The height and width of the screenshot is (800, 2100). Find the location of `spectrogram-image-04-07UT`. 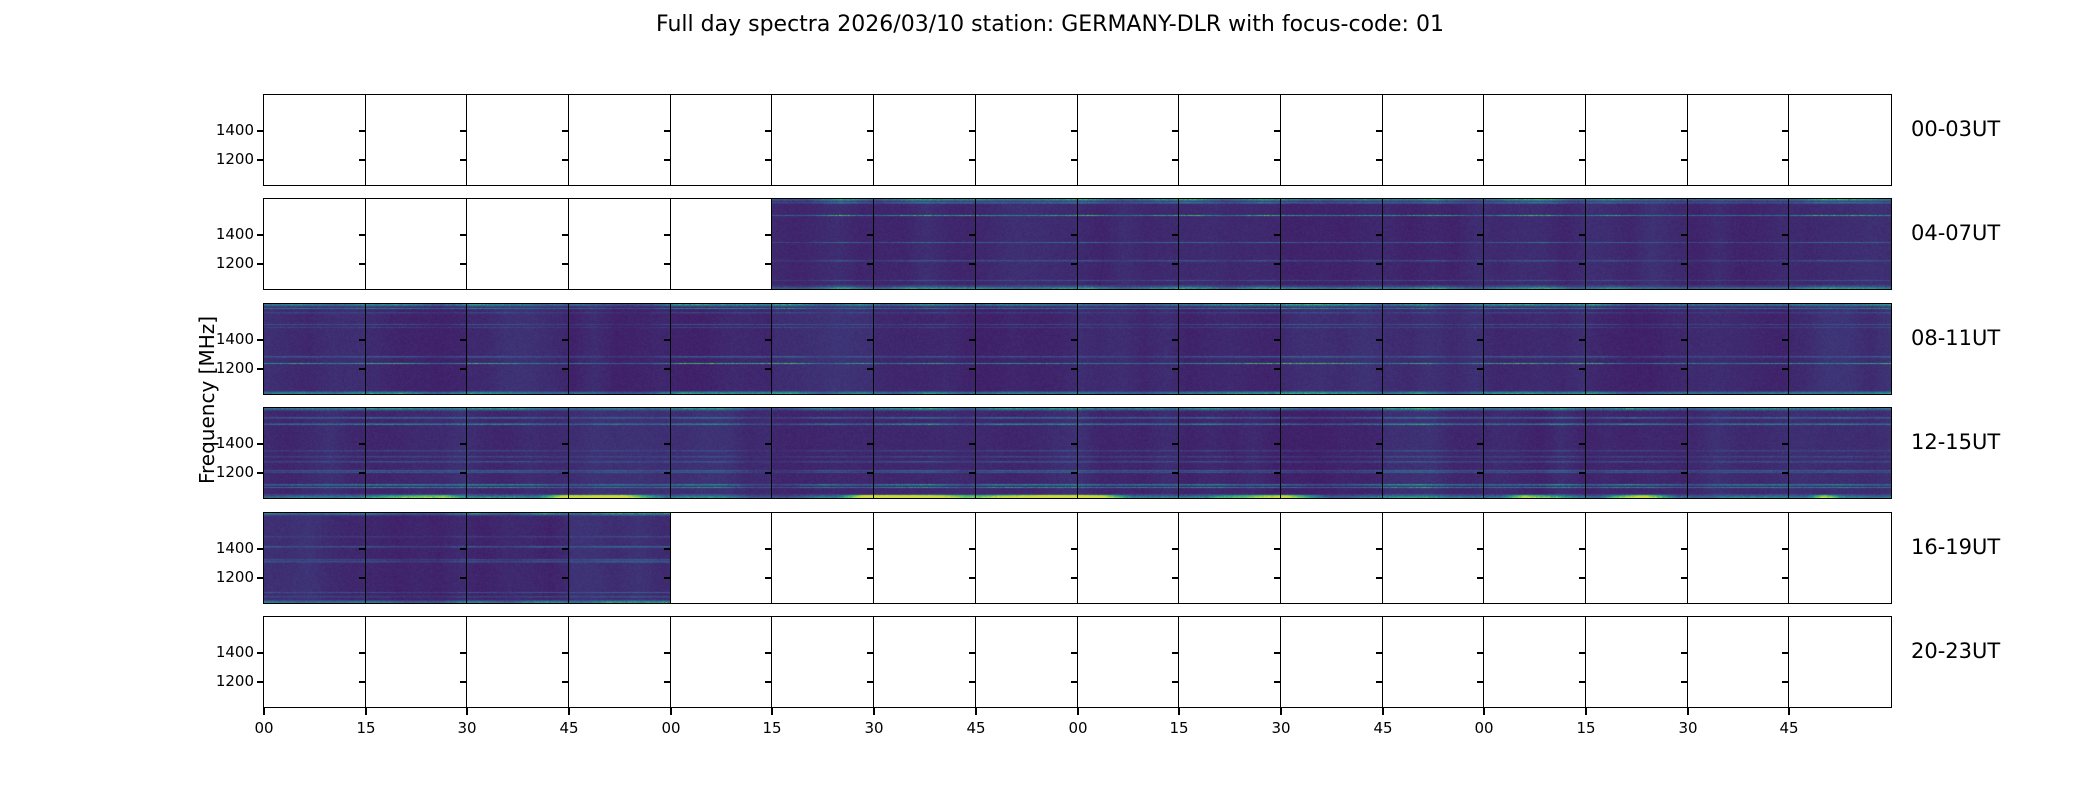

spectrogram-image-04-07UT is located at coordinates (1331, 244).